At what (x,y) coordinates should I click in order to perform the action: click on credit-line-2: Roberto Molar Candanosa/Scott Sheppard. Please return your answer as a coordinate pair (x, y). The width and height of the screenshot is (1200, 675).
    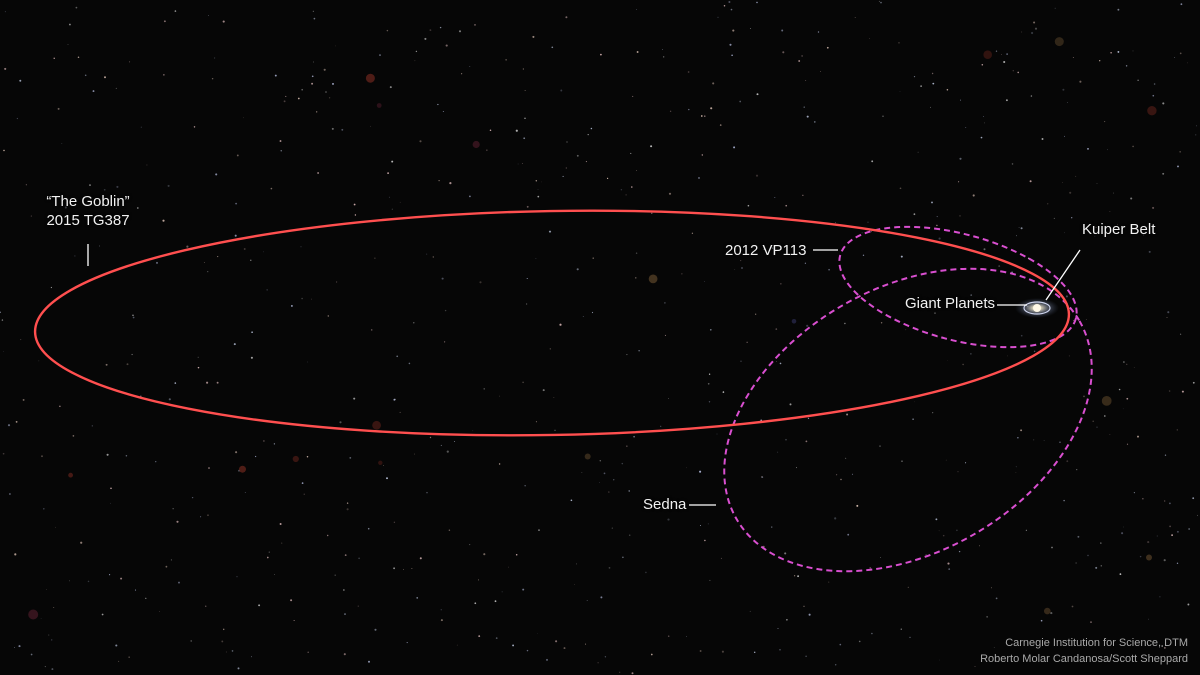
    Looking at the image, I should click on (1084, 659).